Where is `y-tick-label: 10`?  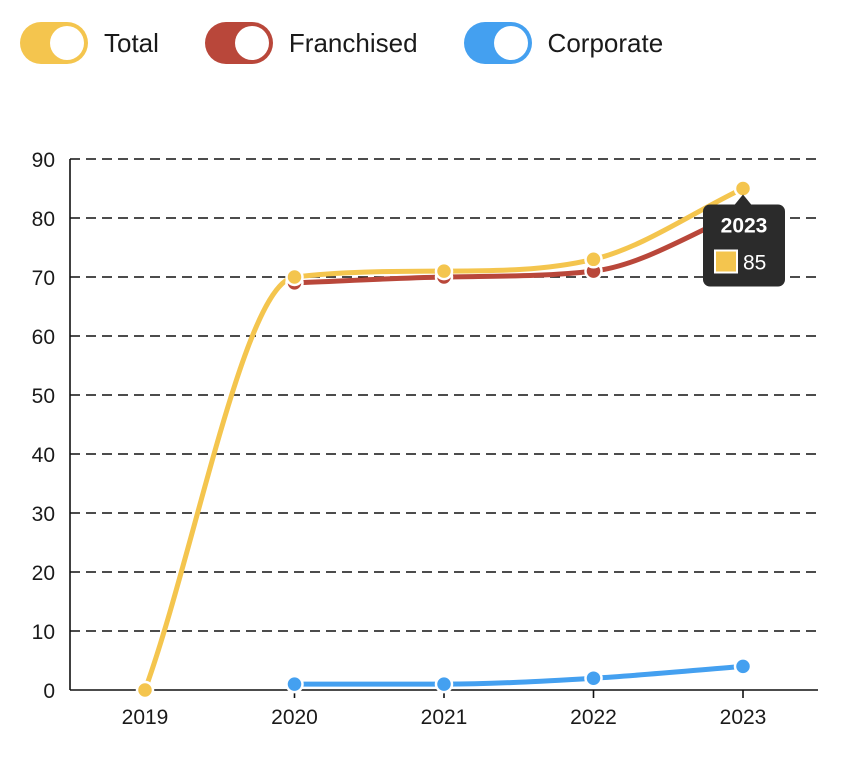
y-tick-label: 10 is located at coordinates (43, 632).